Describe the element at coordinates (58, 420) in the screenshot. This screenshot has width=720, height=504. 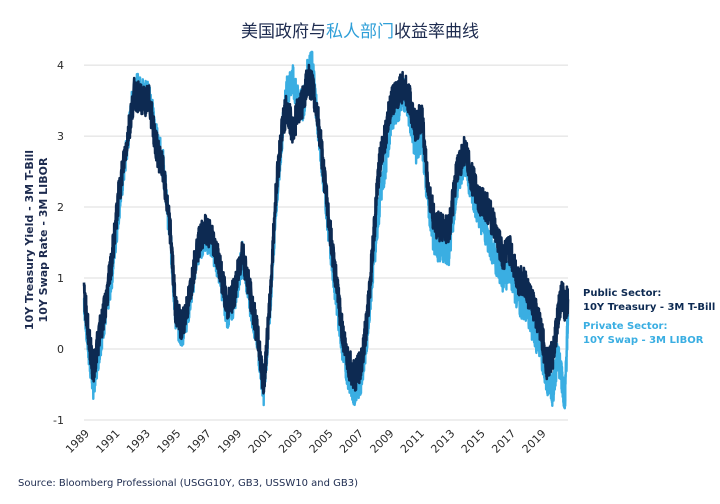
I see `y-tick-label: -1` at that location.